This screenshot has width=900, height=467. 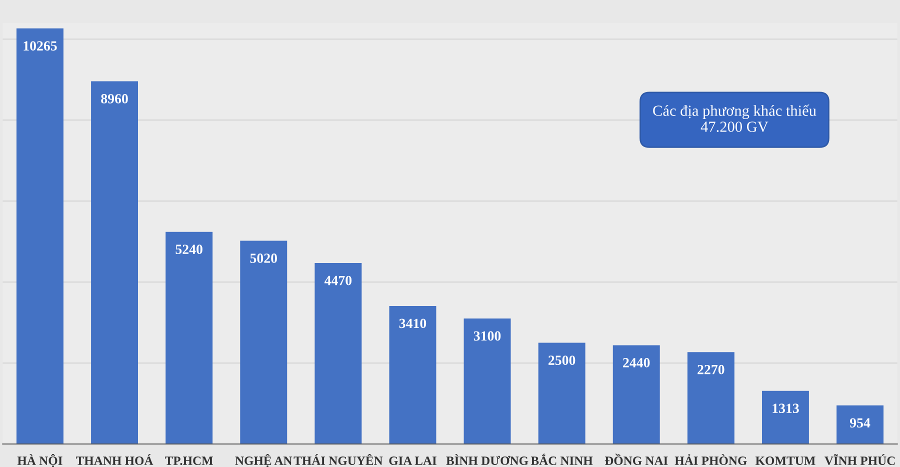 I want to click on x-tick-label: TP.HCM, so click(x=189, y=461).